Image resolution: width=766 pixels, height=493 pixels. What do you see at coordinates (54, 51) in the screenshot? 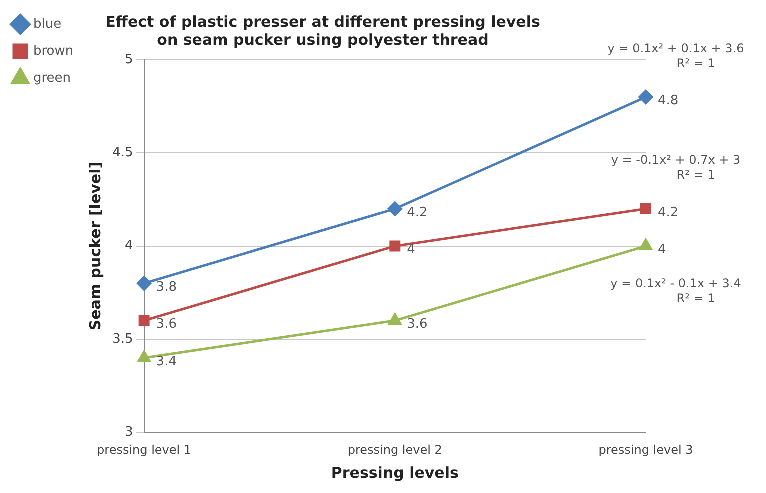
I see `legend-label: brown` at bounding box center [54, 51].